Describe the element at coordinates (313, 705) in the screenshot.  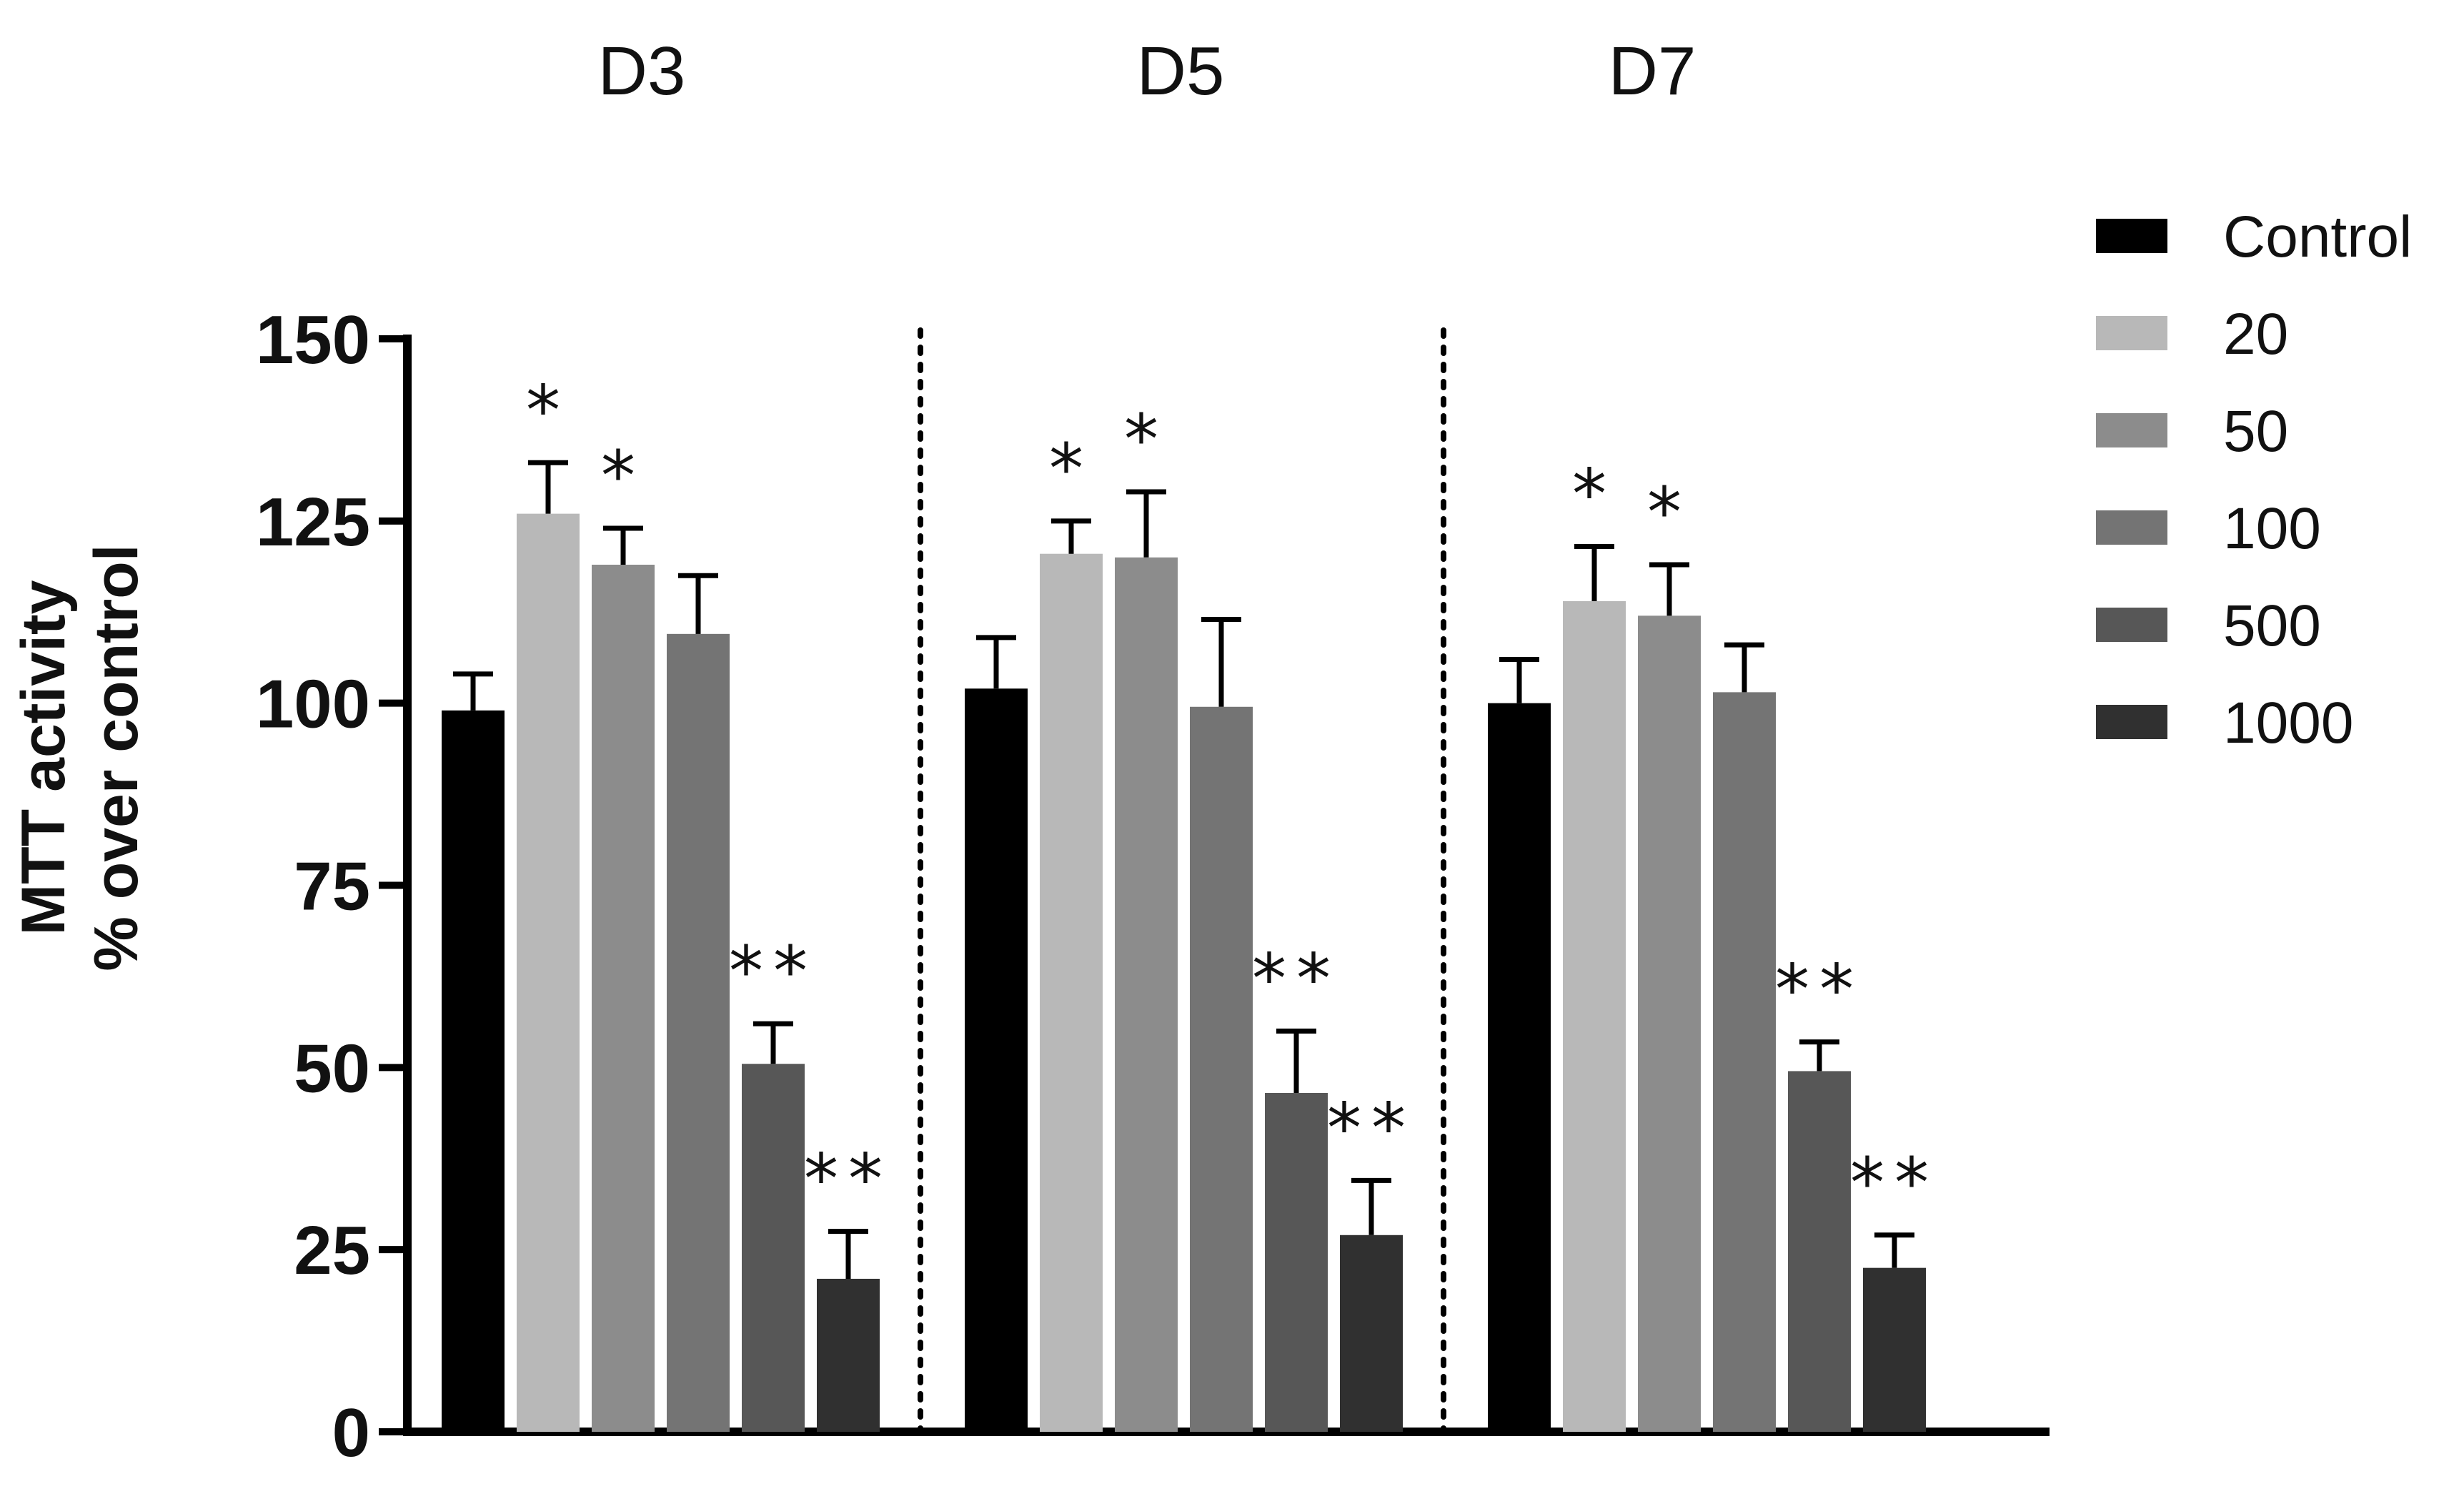
I see `y-tick-label: 100` at that location.